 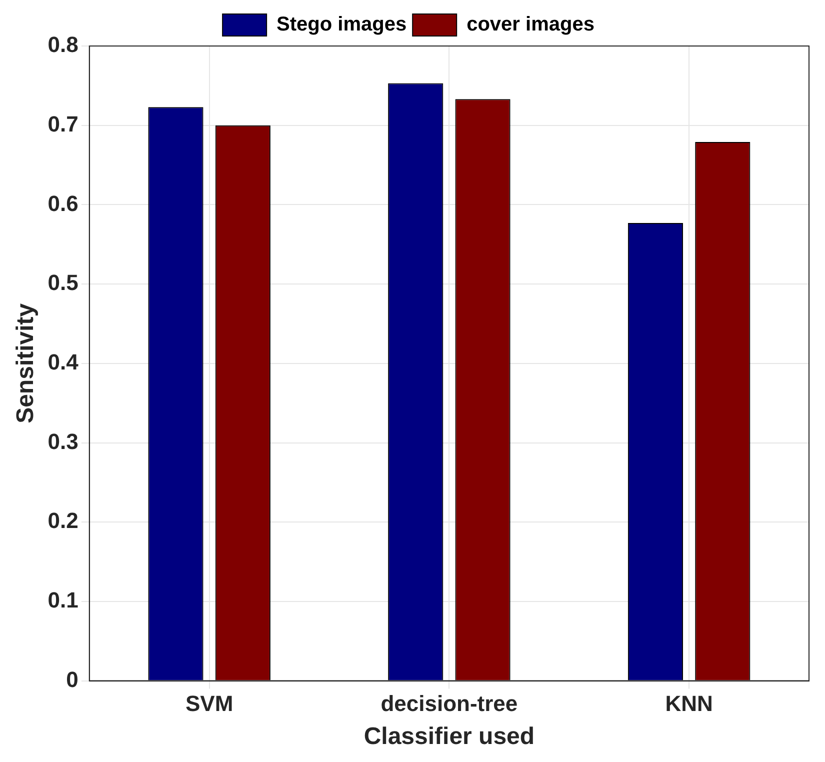 I want to click on y-tick-label: 0.5, so click(x=63, y=283).